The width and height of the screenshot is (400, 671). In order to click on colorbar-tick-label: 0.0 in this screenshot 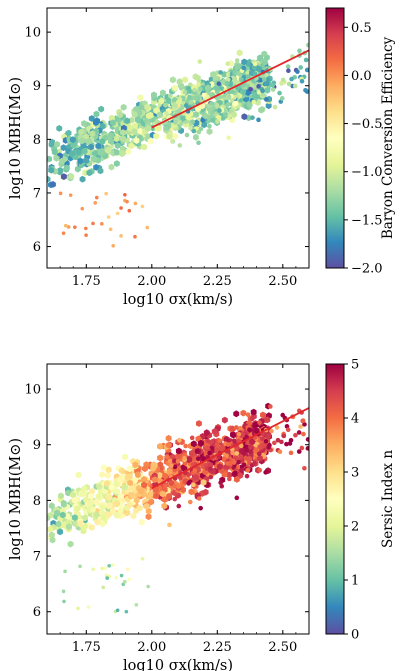, I will do `click(361, 76)`.